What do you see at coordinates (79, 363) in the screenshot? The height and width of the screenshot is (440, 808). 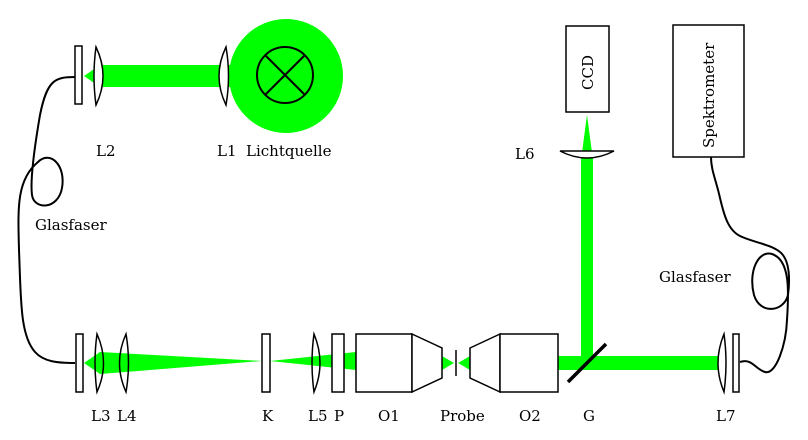 I see `fiber-coupler-bottom` at bounding box center [79, 363].